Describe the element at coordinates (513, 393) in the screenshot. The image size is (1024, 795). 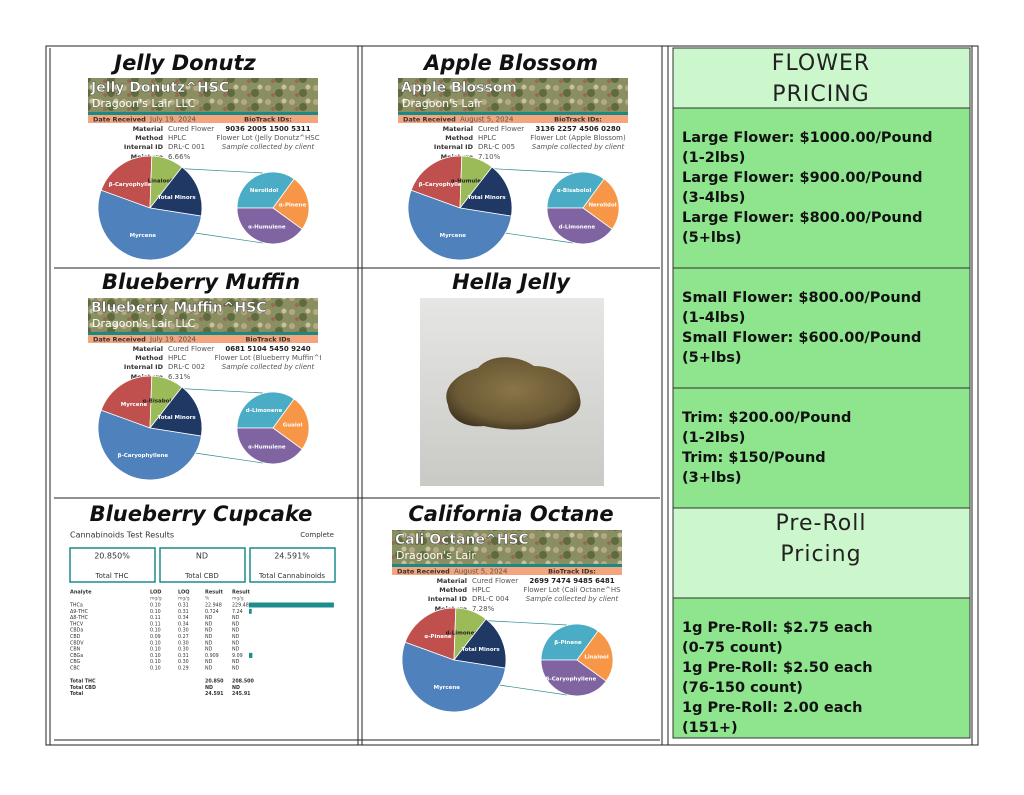
I see `photo-bud` at that location.